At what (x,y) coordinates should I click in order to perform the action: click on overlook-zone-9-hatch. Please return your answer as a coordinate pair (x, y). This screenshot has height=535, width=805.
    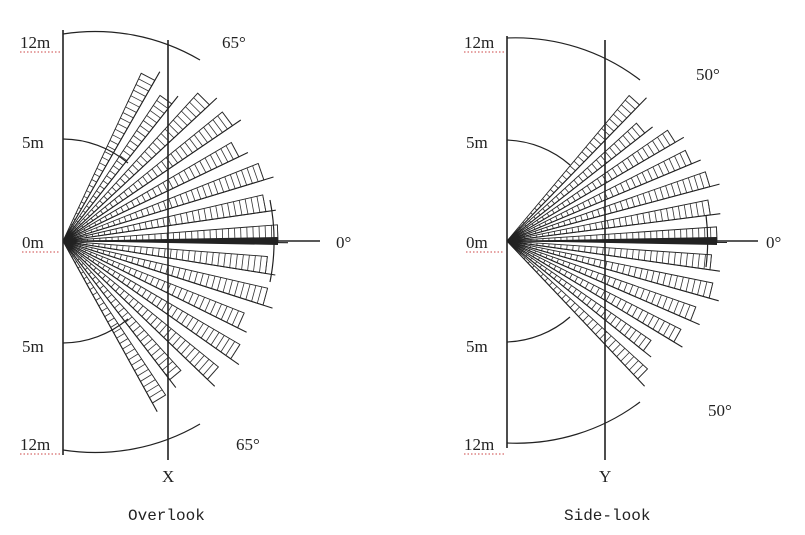
    Looking at the image, I should click on (174, 258).